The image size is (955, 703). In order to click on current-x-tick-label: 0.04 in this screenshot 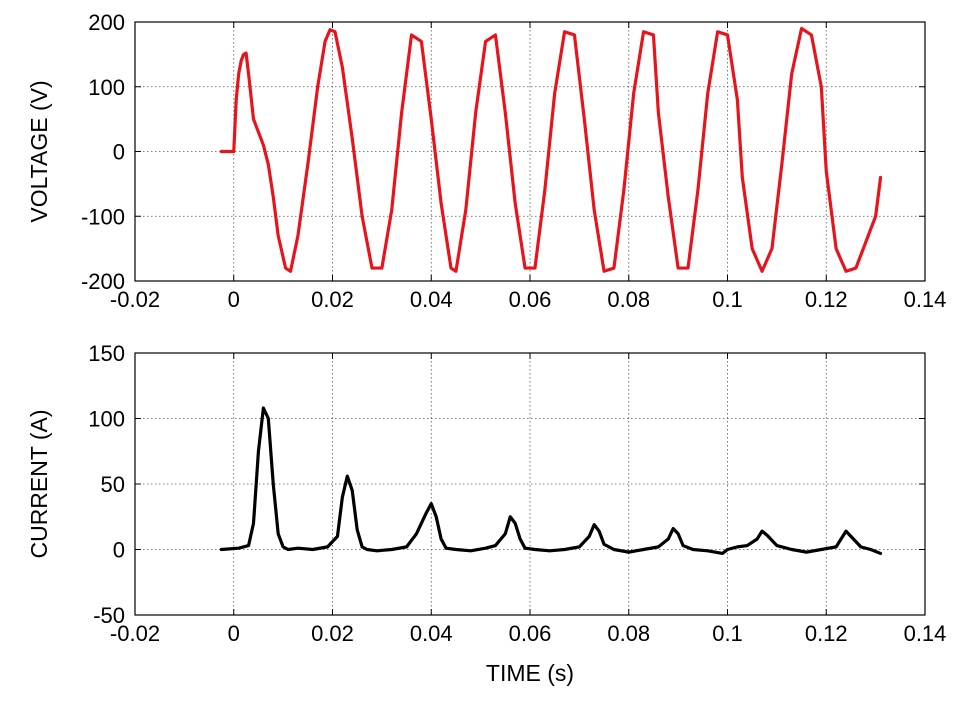, I will do `click(431, 633)`.